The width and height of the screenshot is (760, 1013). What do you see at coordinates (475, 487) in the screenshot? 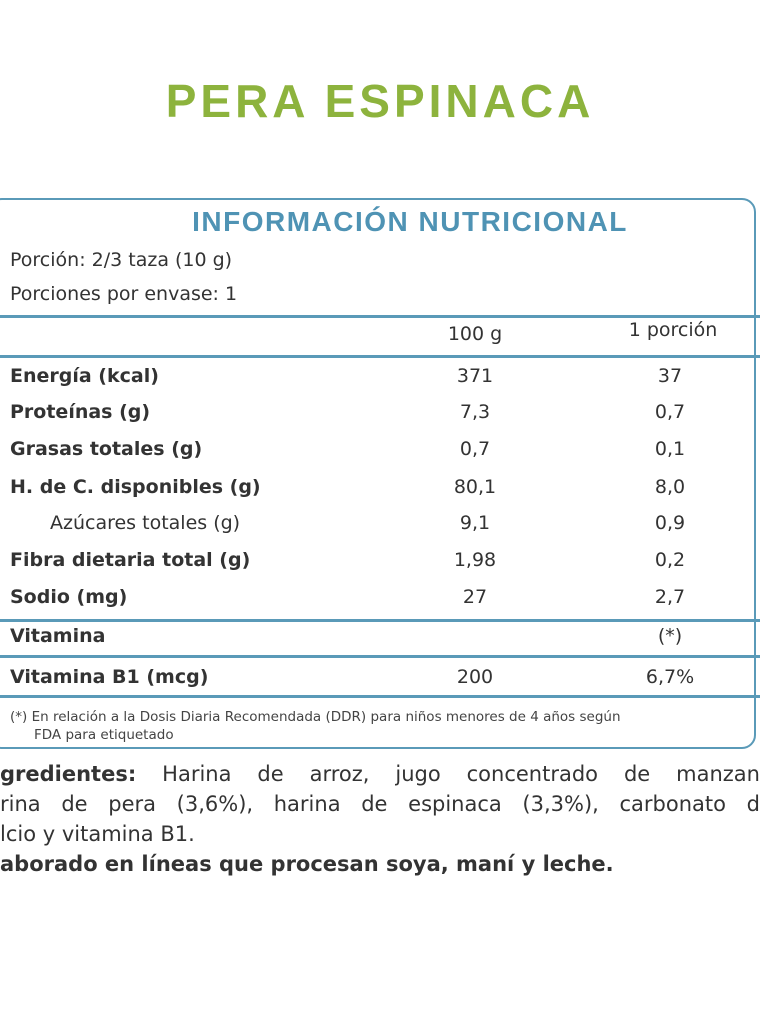
I see `nutrient-value-100g: 80,1` at bounding box center [475, 487].